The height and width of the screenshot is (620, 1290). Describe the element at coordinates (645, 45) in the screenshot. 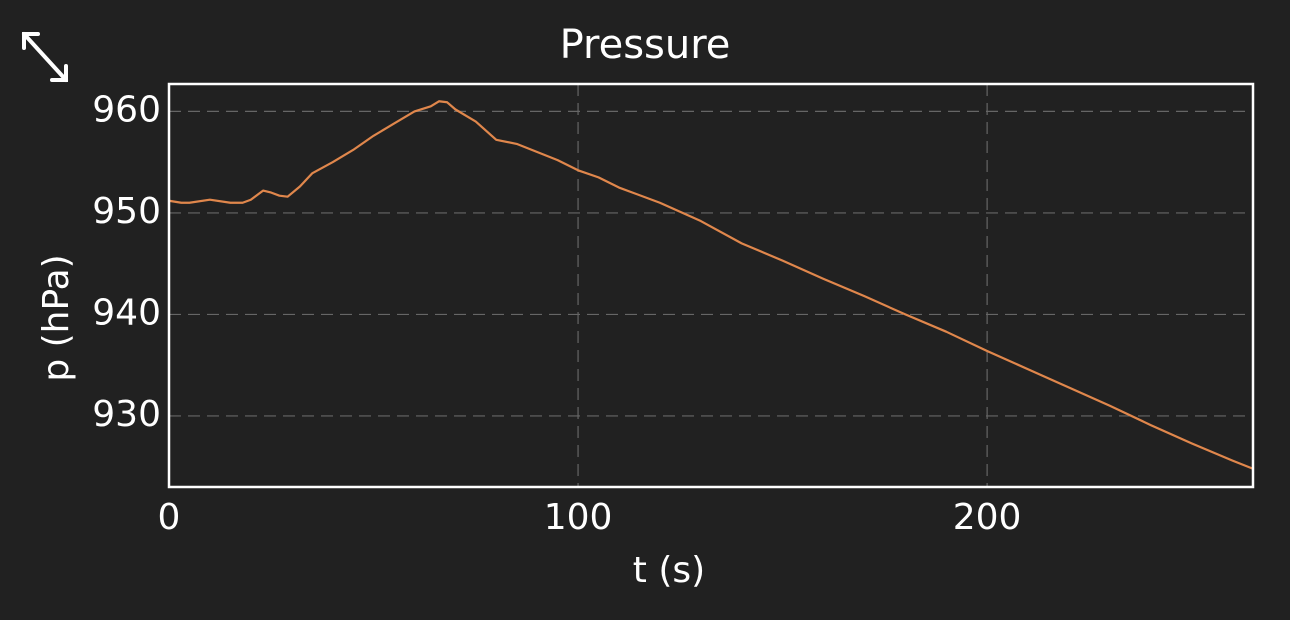

I see `chart-title: Pressure` at that location.